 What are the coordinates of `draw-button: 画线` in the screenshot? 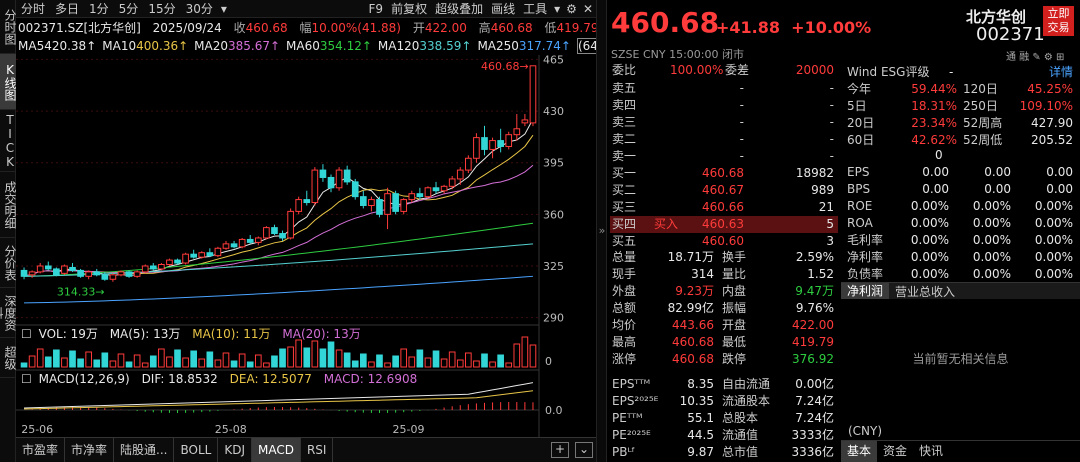 It's located at (503, 9).